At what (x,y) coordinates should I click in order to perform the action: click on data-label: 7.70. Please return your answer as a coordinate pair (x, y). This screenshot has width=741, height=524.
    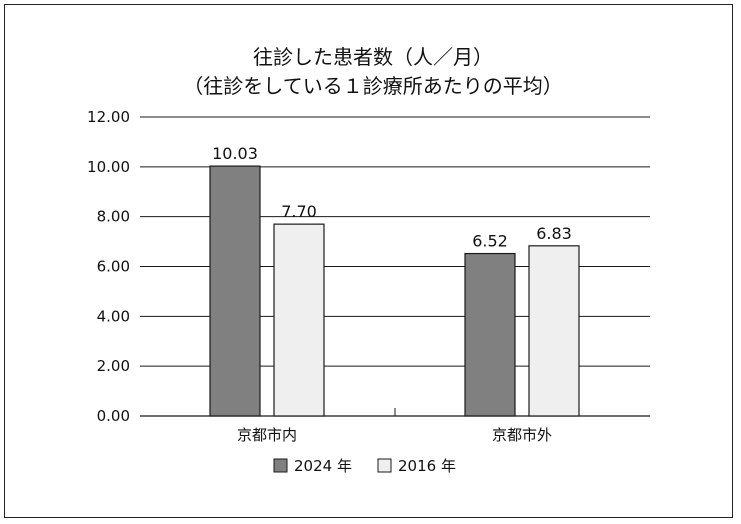
    Looking at the image, I should click on (299, 211).